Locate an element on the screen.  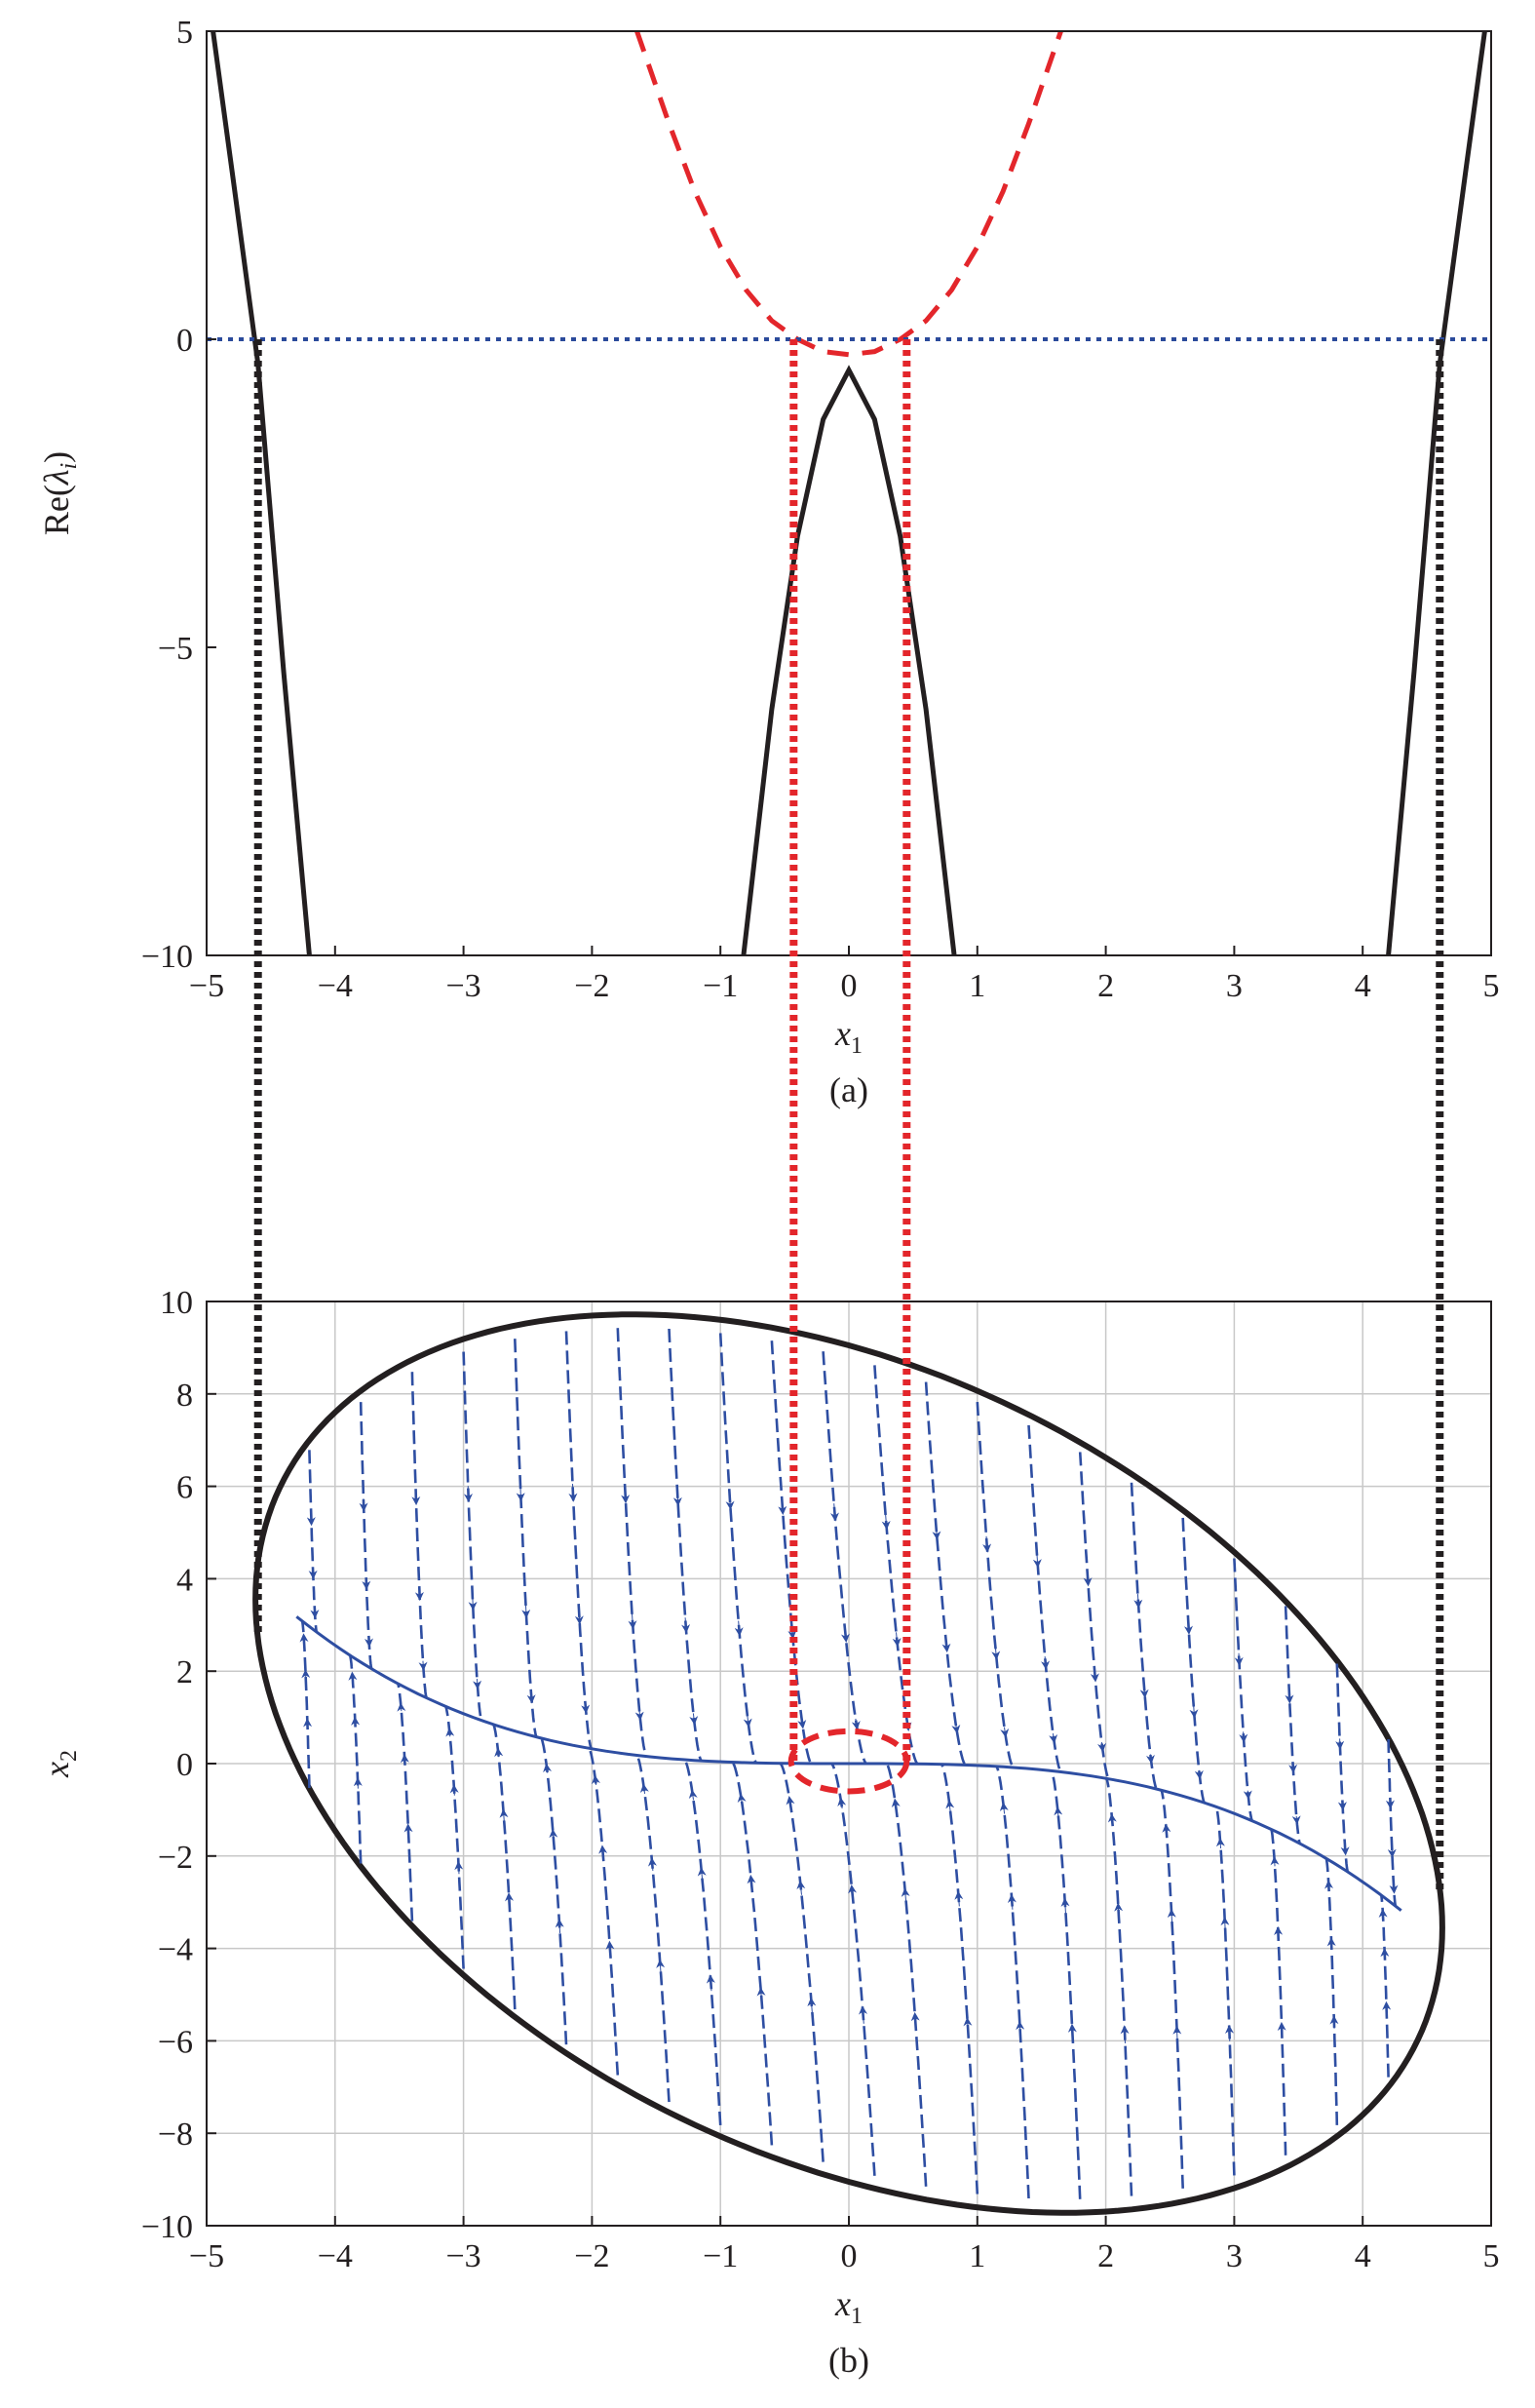
x-tick-label: −4 is located at coordinates (335, 2256).